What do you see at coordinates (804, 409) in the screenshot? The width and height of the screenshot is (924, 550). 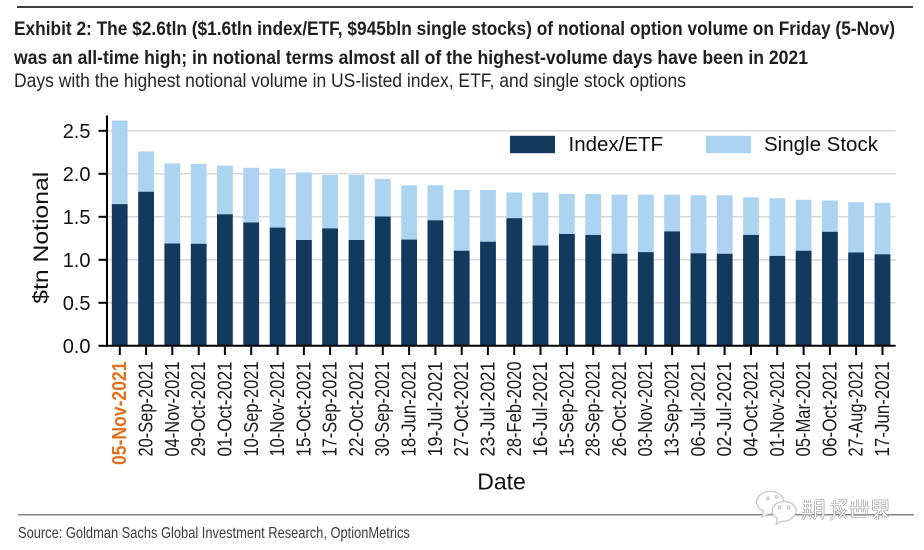 I see `svg-text: 05-Mar-2021` at bounding box center [804, 409].